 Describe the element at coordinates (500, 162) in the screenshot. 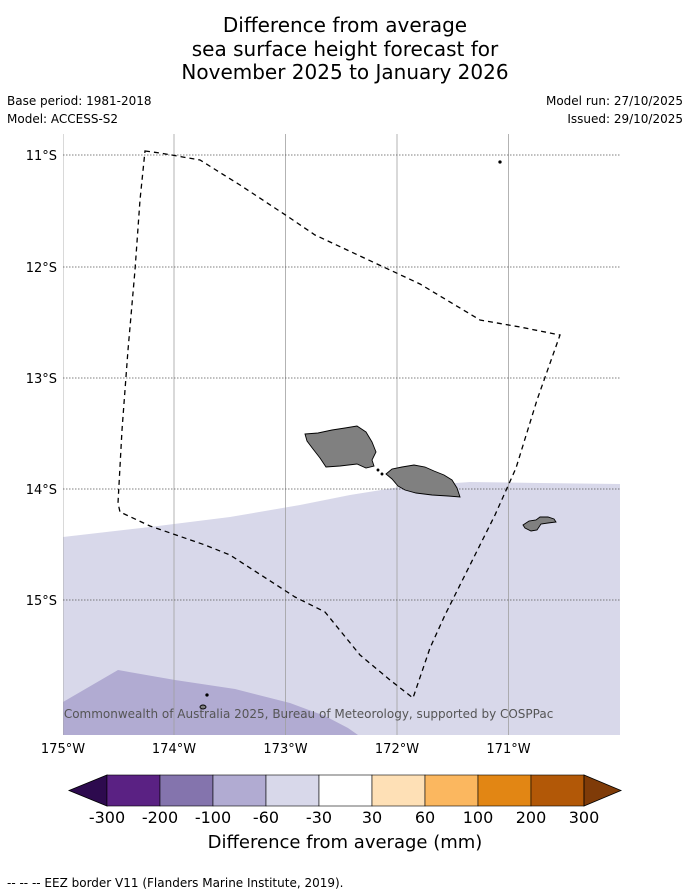

I see `islet-swains` at that location.